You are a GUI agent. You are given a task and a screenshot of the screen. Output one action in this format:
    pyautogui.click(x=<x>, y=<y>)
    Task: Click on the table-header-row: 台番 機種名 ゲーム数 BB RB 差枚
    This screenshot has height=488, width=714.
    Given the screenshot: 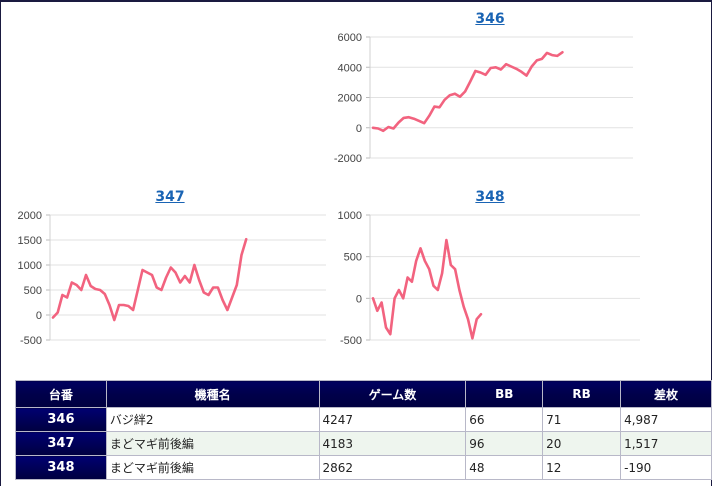 What is the action you would take?
    pyautogui.click(x=363, y=394)
    